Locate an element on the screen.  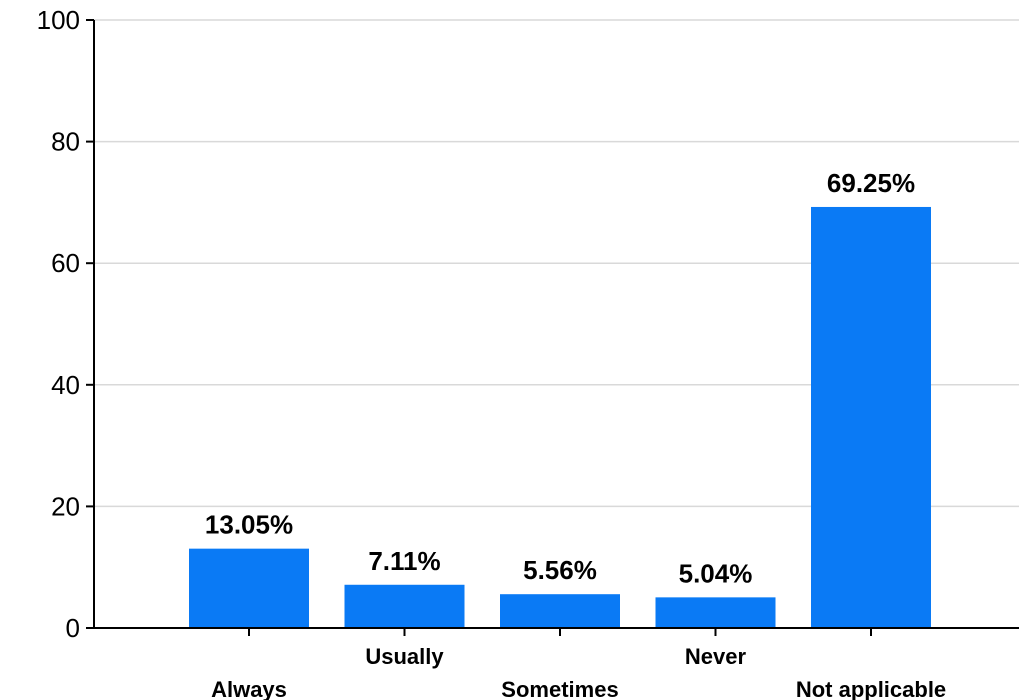
y-tick-label: 80 is located at coordinates (65, 142).